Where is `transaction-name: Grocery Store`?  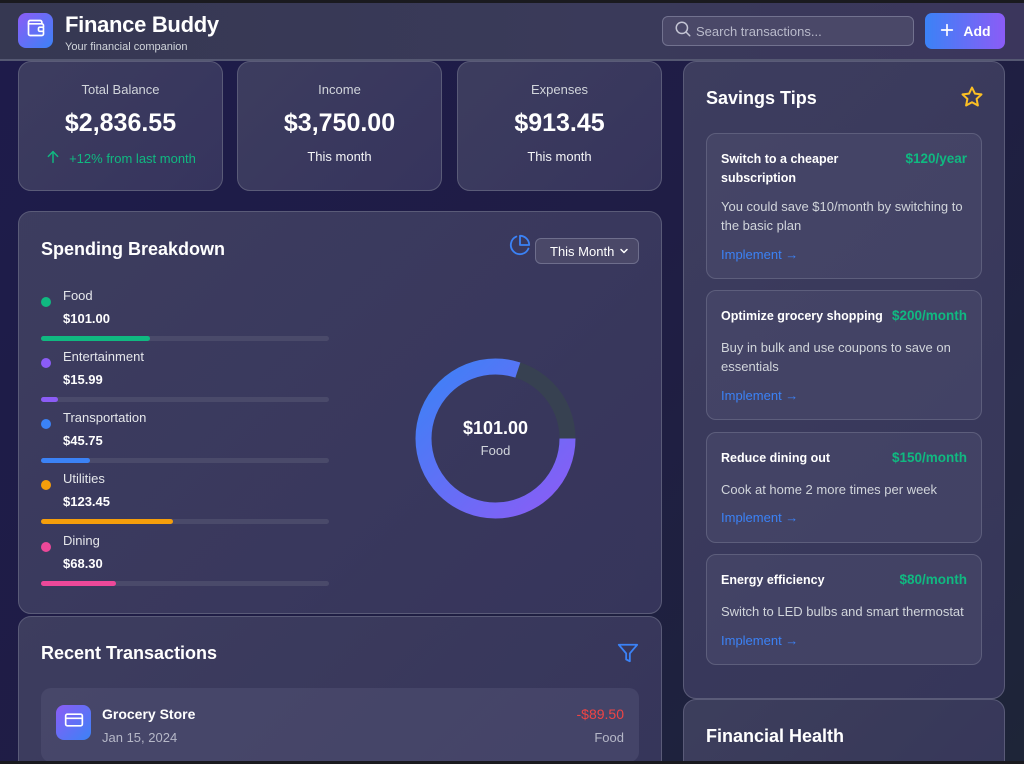
transaction-name: Grocery Store is located at coordinates (149, 714).